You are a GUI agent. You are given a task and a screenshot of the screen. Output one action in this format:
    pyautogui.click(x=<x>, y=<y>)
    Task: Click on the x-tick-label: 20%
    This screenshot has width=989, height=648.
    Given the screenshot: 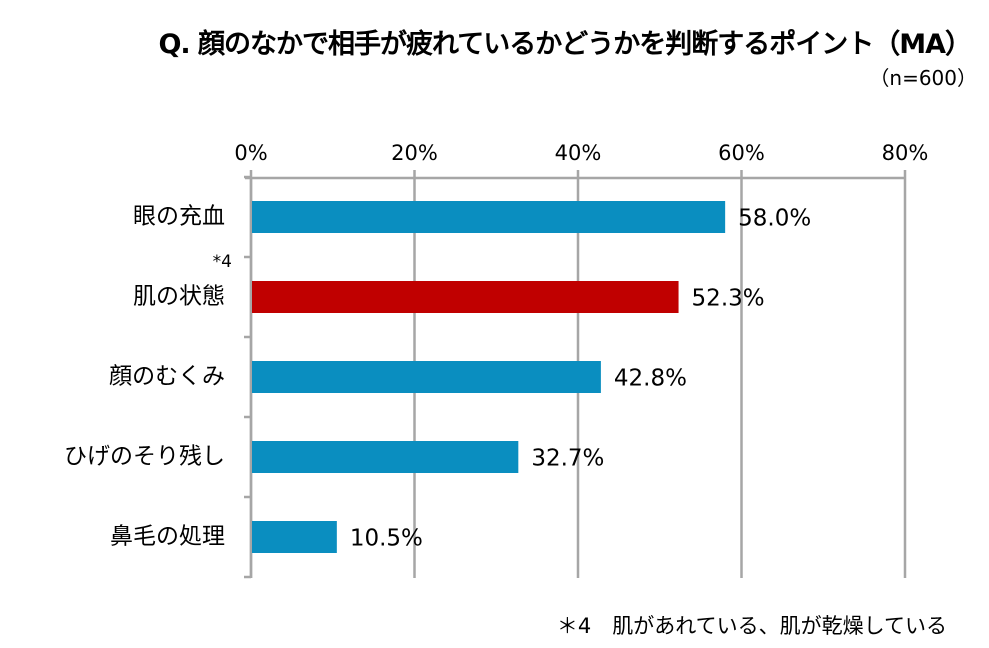 What is the action you would take?
    pyautogui.click(x=414, y=153)
    